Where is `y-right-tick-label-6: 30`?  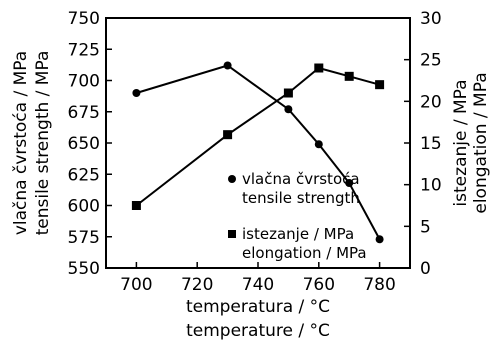
y-right-tick-label-6: 30 is located at coordinates (431, 19).